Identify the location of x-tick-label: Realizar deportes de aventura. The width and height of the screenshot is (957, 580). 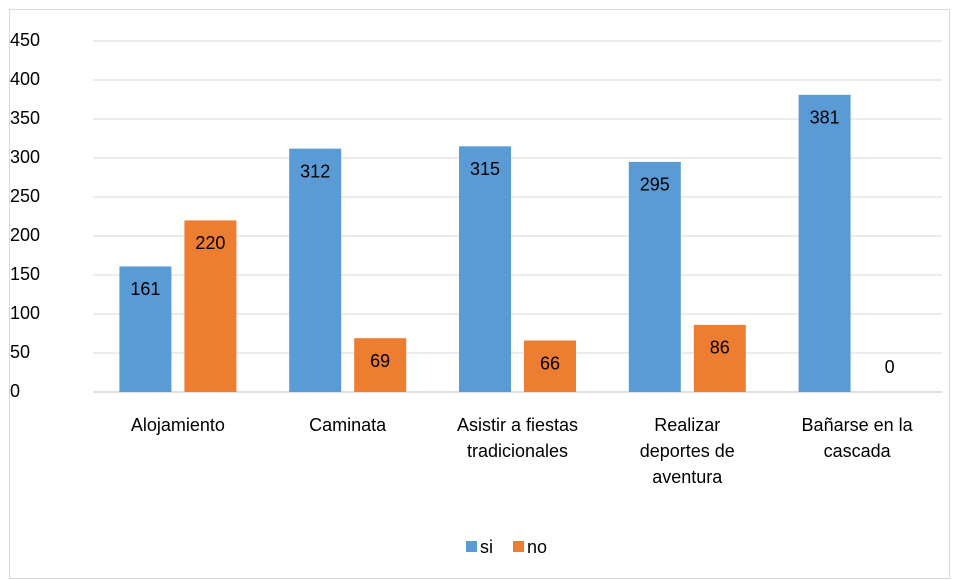
(687, 451).